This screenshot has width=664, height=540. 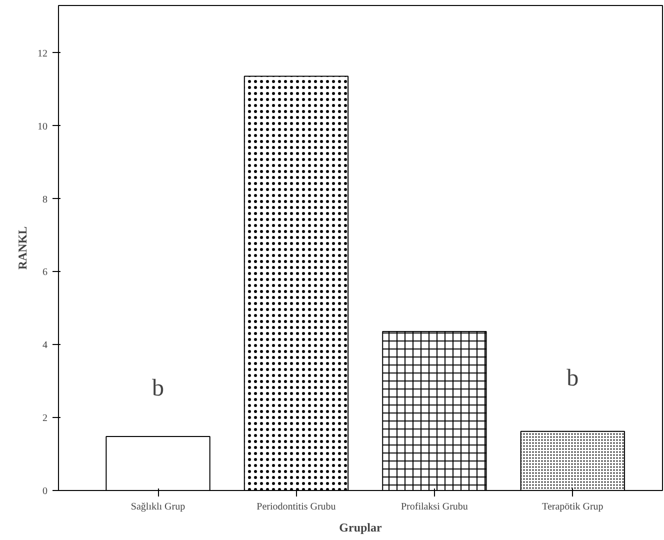 What do you see at coordinates (45, 346) in the screenshot?
I see `y-tick-label: 4` at bounding box center [45, 346].